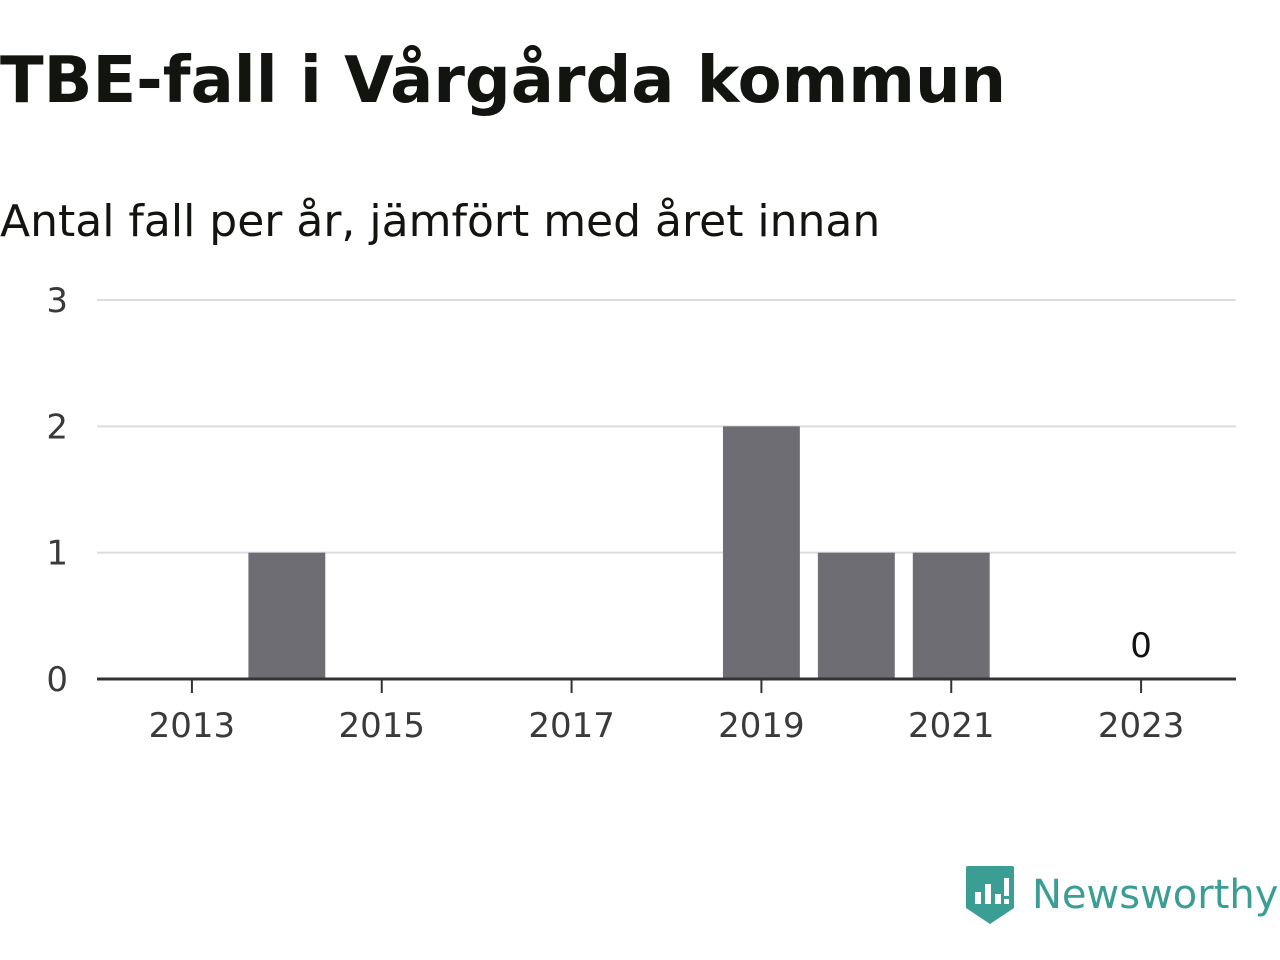  What do you see at coordinates (951, 726) in the screenshot?
I see `x-tick-label: 2021` at bounding box center [951, 726].